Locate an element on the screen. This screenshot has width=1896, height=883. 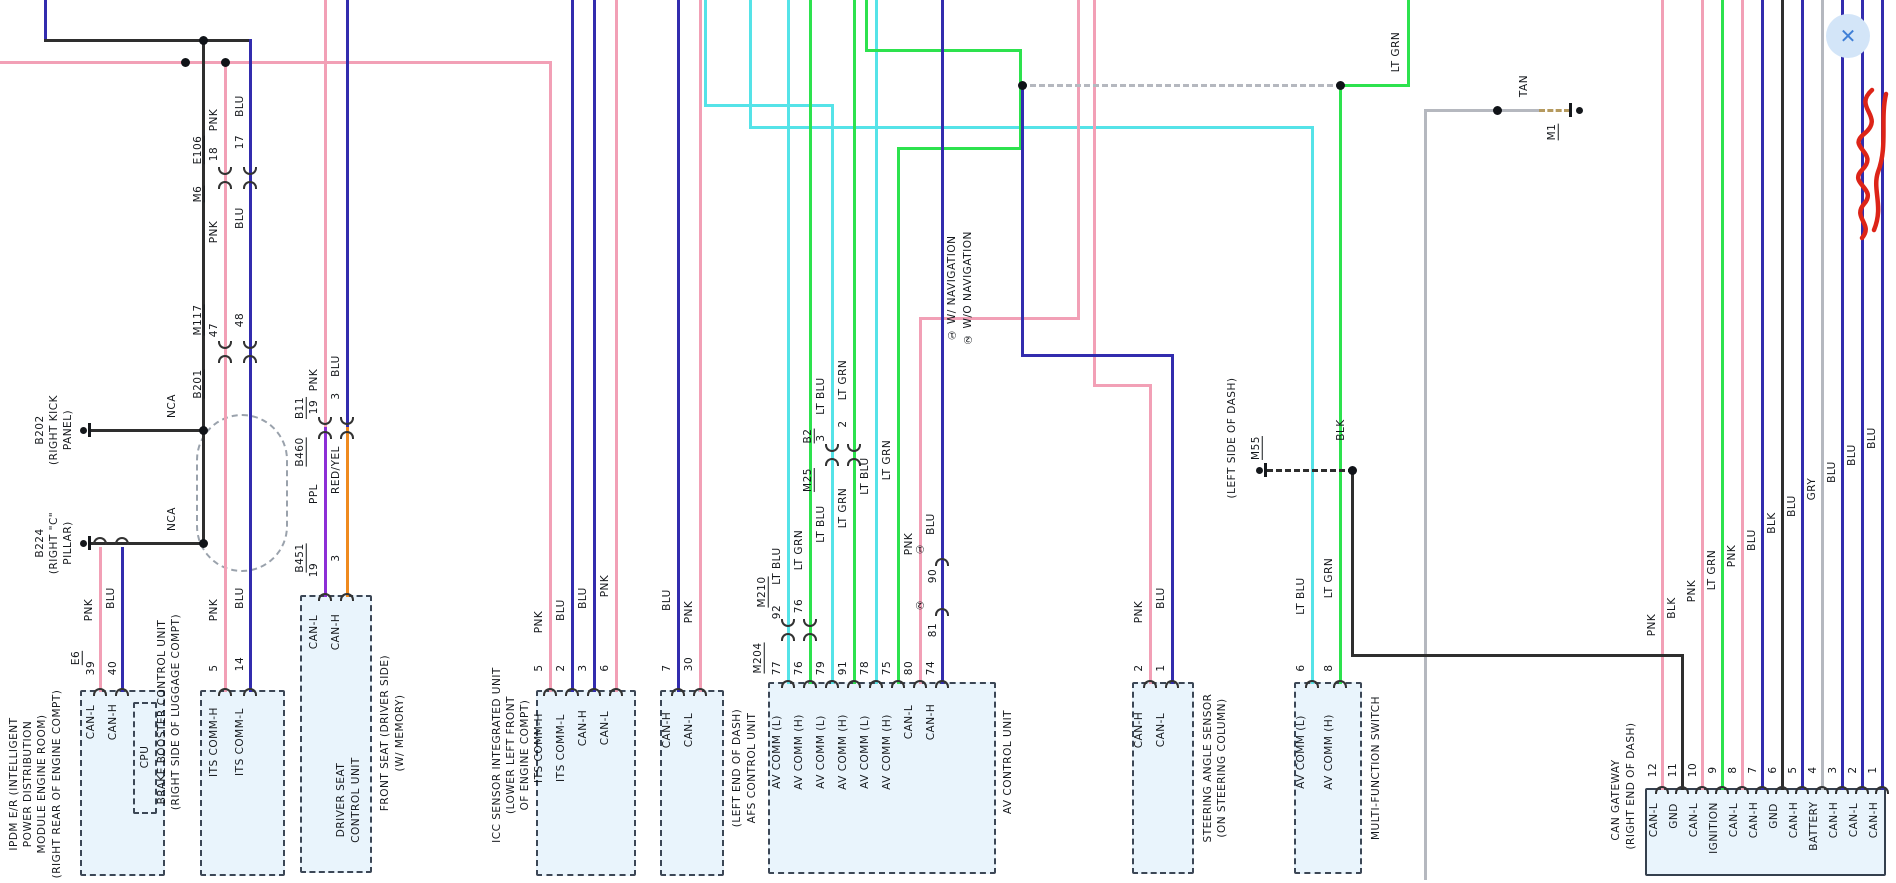
steering-angle-sensor-box is located at coordinates (1163, 778).